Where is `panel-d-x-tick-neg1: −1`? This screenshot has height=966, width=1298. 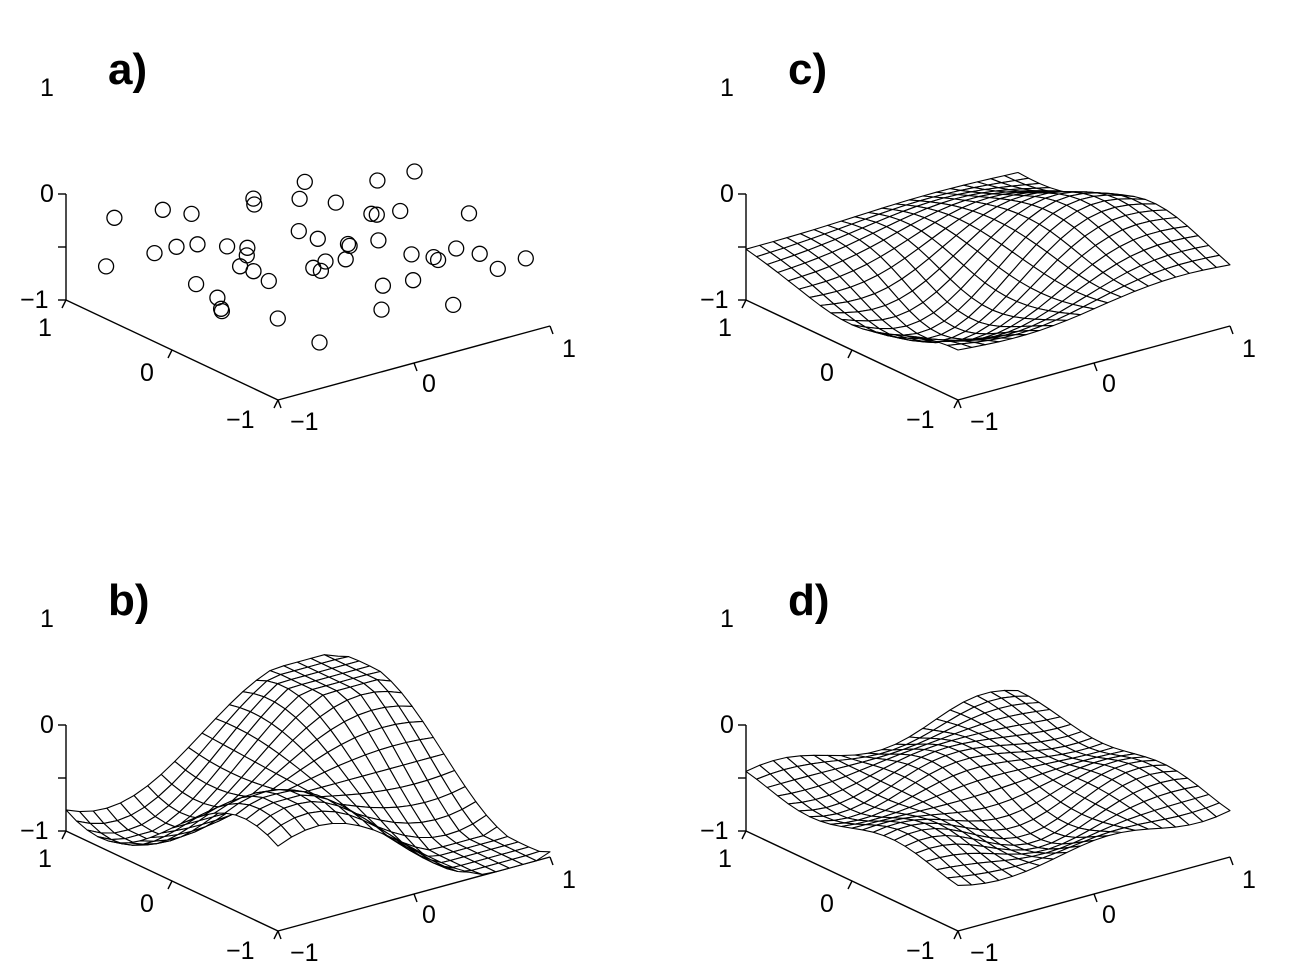
panel-d-x-tick-neg1: −1 is located at coordinates (920, 951).